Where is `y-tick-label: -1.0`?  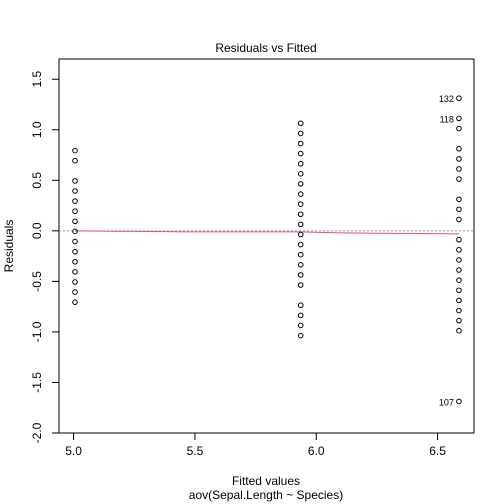 y-tick-label: -1.0 is located at coordinates (37, 331).